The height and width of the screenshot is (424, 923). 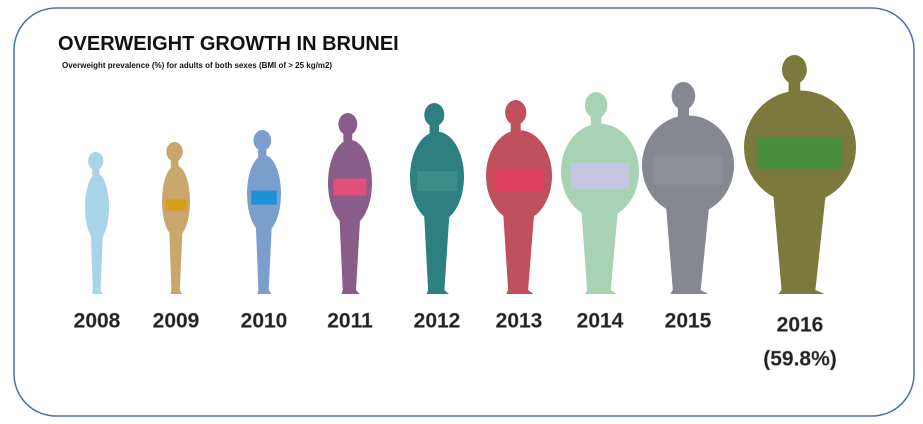 What do you see at coordinates (800, 359) in the screenshot?
I see `annotation: (59.8%)` at bounding box center [800, 359].